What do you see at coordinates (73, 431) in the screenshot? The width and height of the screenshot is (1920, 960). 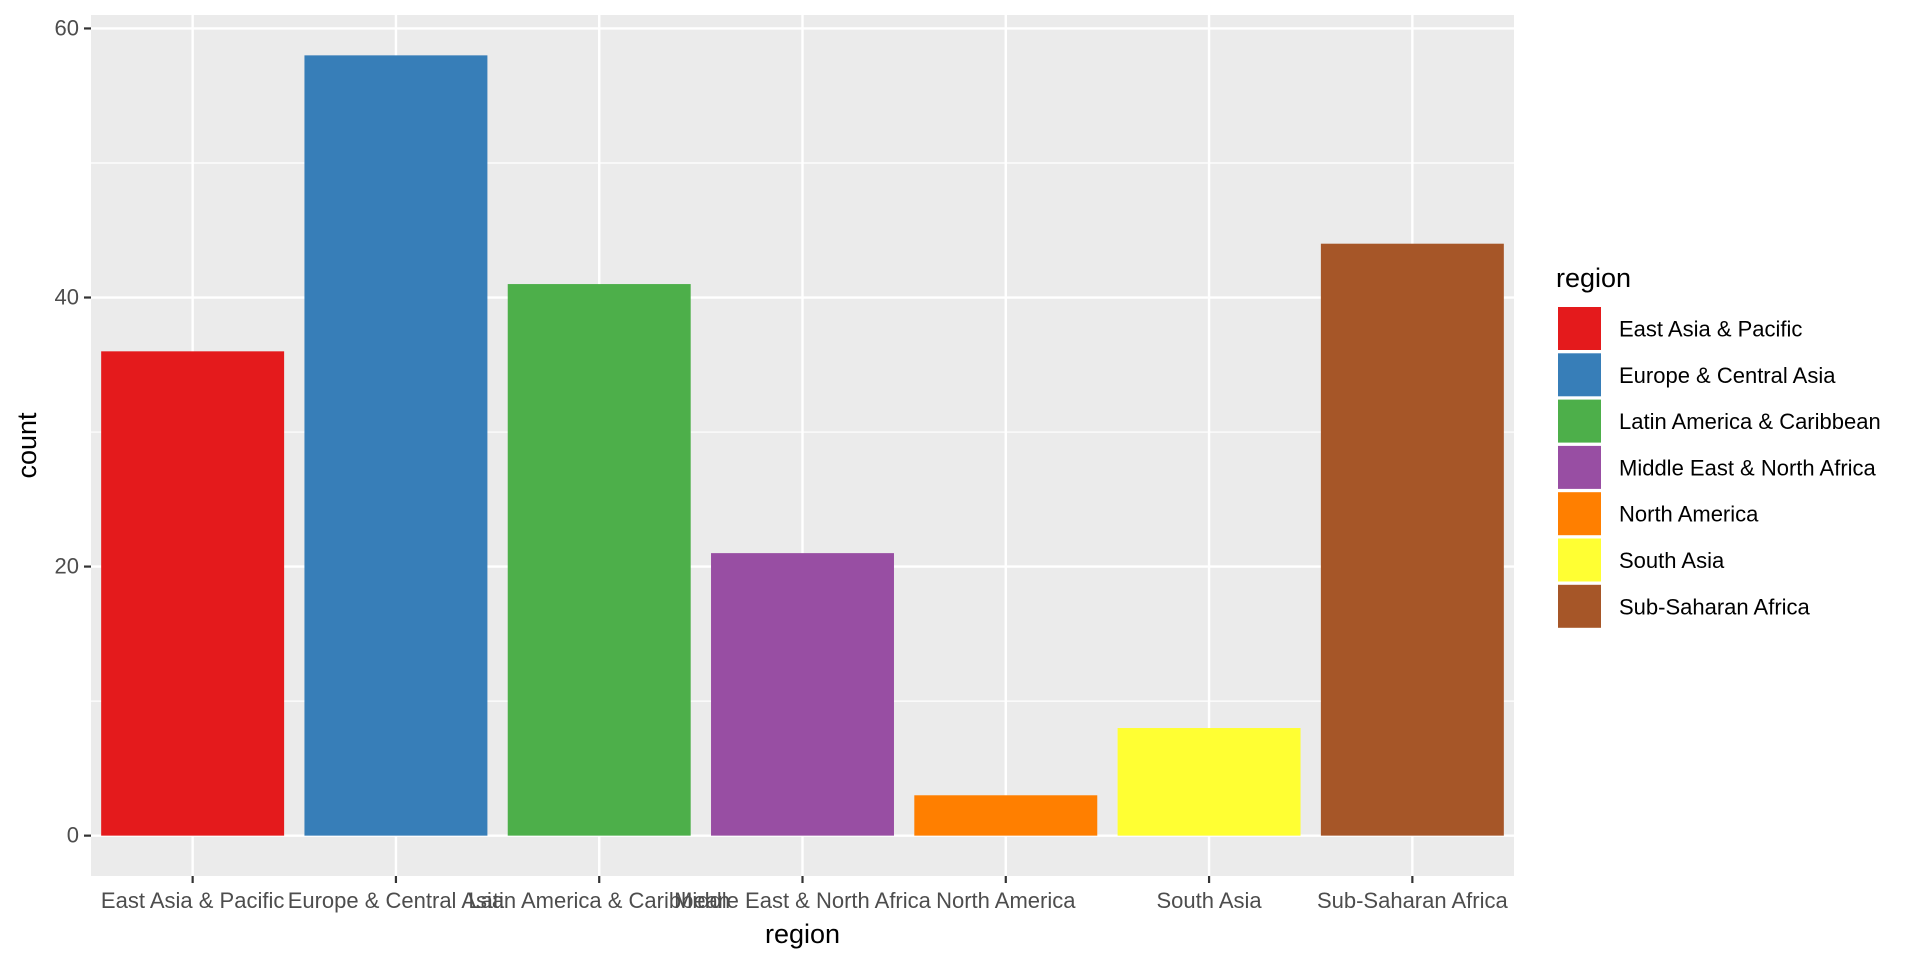 I see `y-axis: 0 20 40 60` at bounding box center [73, 431].